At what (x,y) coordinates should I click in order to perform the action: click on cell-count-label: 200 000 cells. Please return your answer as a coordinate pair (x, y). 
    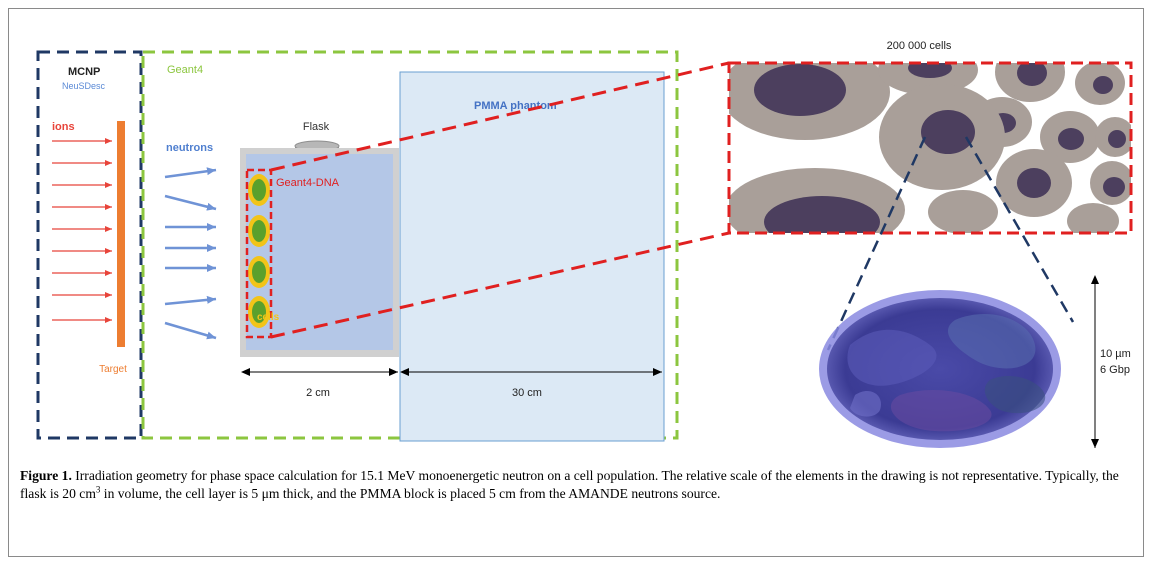
    Looking at the image, I should click on (919, 46).